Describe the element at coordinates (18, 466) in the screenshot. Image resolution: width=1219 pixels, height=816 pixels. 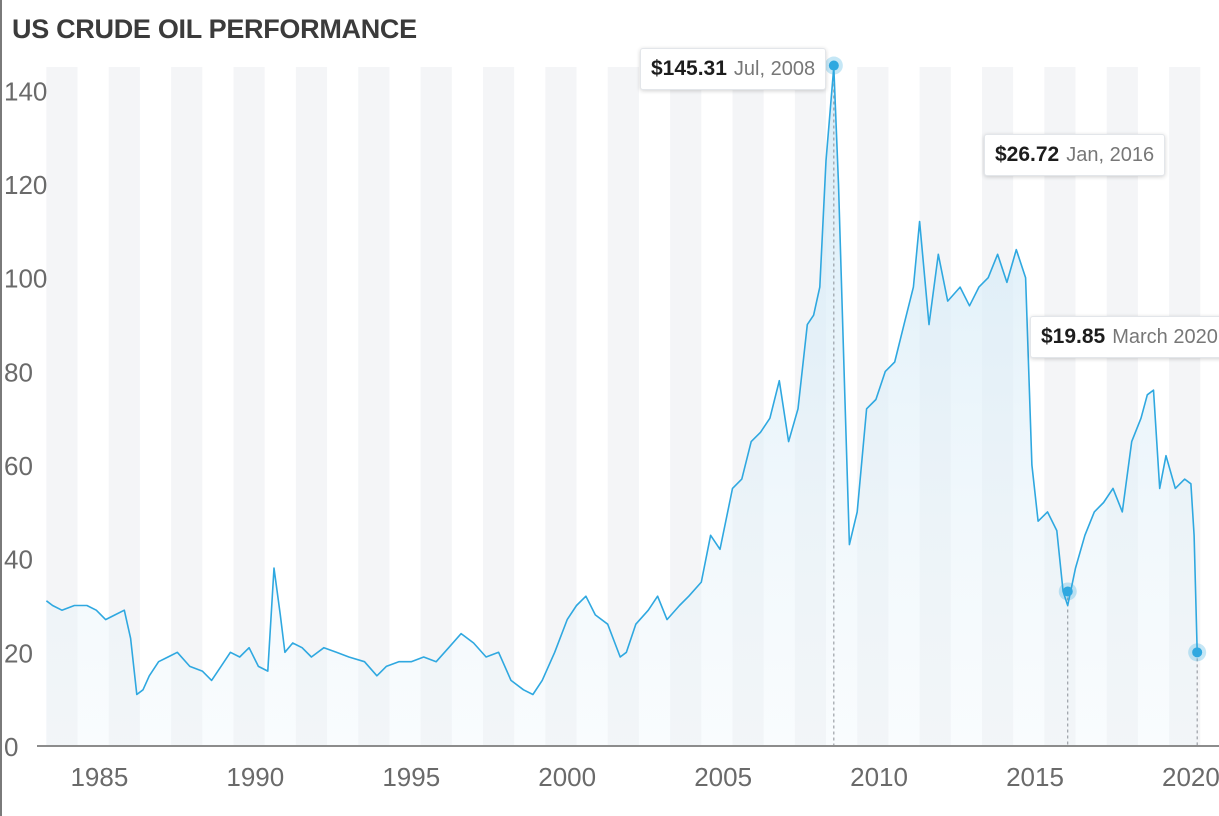
I see `y-tick-label: 60` at that location.